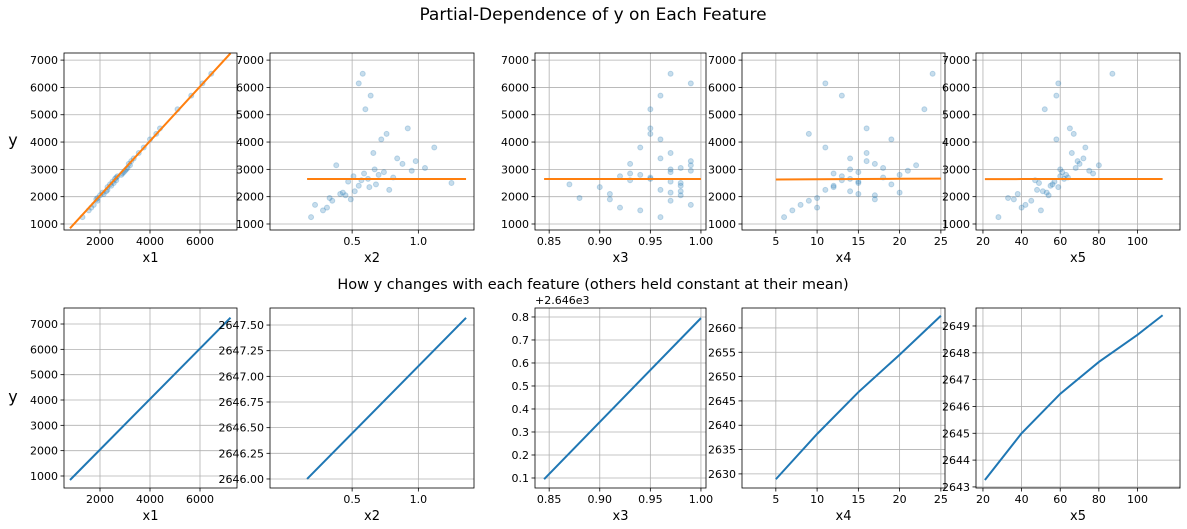  What do you see at coordinates (983, 241) in the screenshot?
I see `x-tick-label: 20` at bounding box center [983, 241].